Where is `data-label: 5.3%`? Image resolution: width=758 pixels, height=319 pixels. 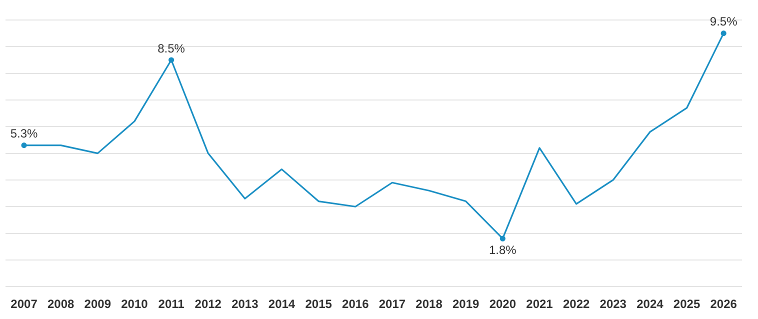 data-label: 5.3% is located at coordinates (24, 133).